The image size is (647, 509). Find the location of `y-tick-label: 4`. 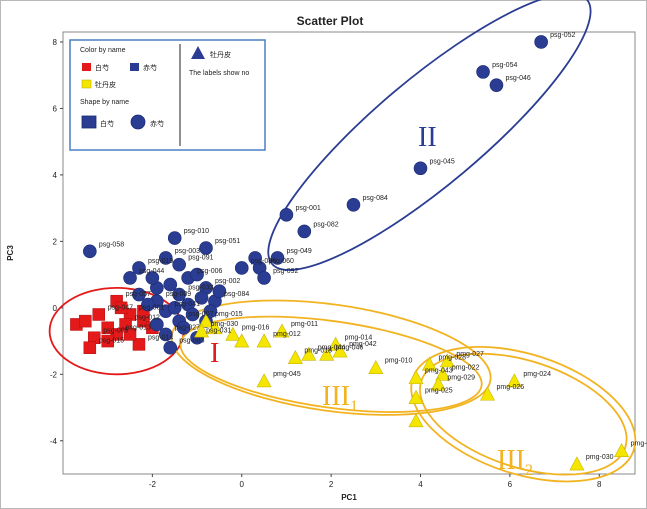

y-tick-label: 4 is located at coordinates (55, 175).